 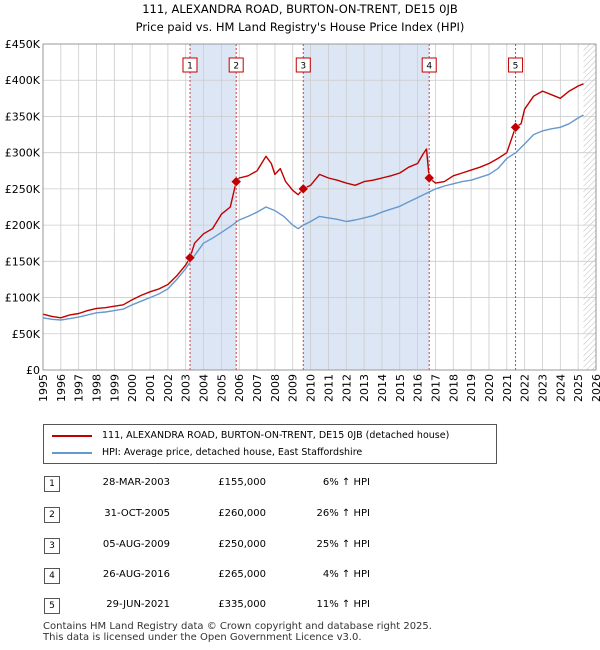 What do you see at coordinates (23, 44) in the screenshot?
I see `y-tick-label: £450K` at bounding box center [23, 44].